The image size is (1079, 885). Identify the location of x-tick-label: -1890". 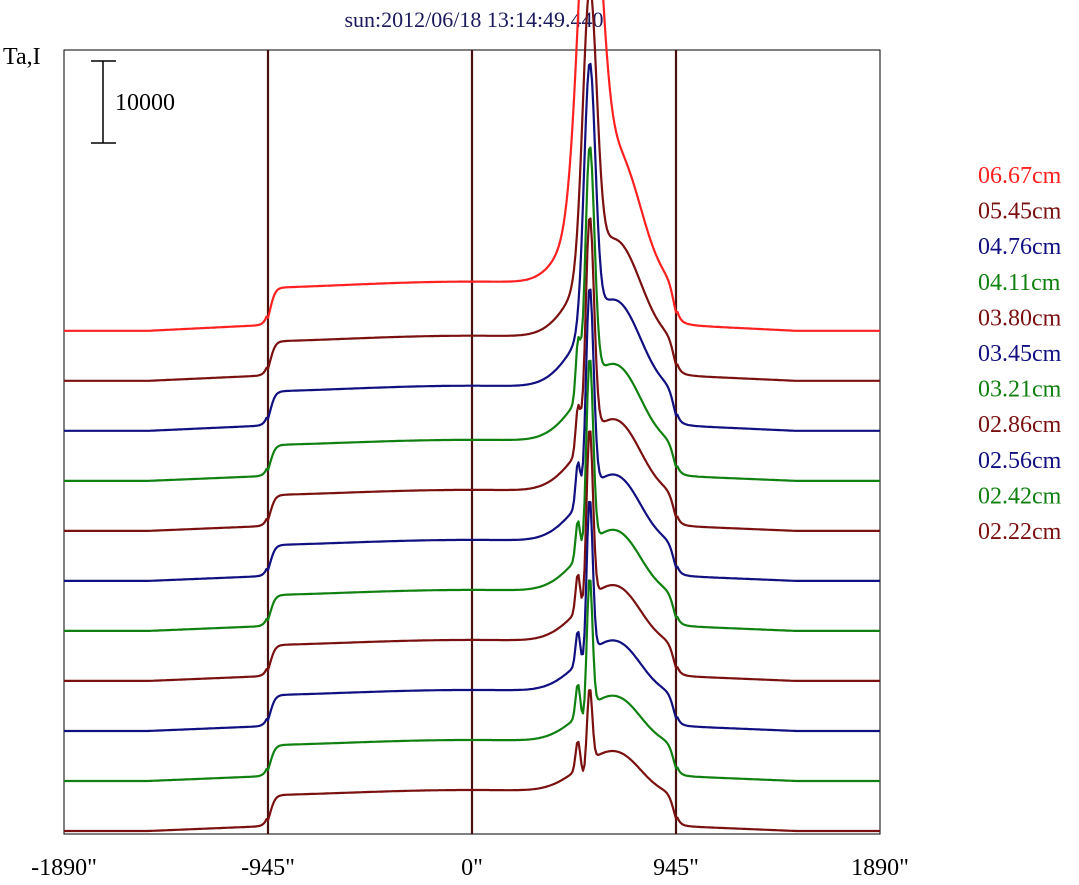
(64, 868).